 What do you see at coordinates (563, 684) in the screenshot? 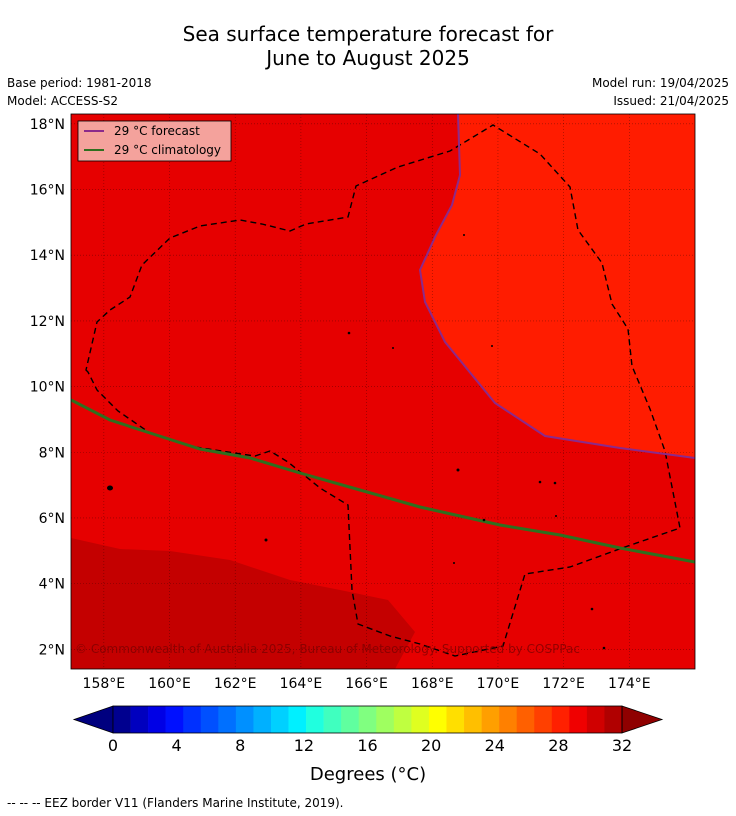
I see `lon-tick-label: 172°E` at bounding box center [563, 684].